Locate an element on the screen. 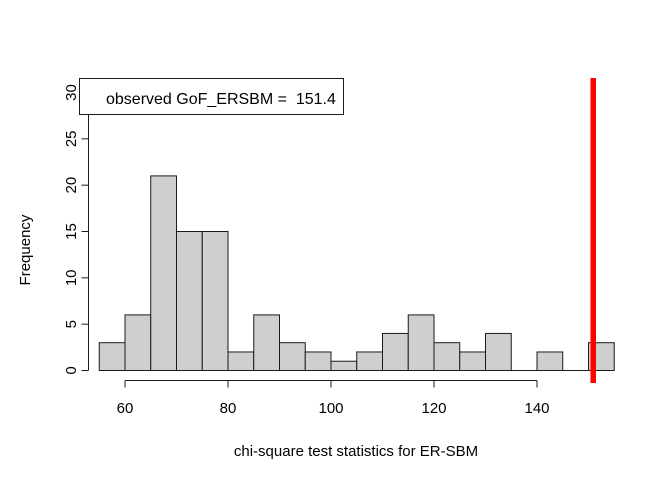  y-axis-tick-label: 0 is located at coordinates (71, 370).